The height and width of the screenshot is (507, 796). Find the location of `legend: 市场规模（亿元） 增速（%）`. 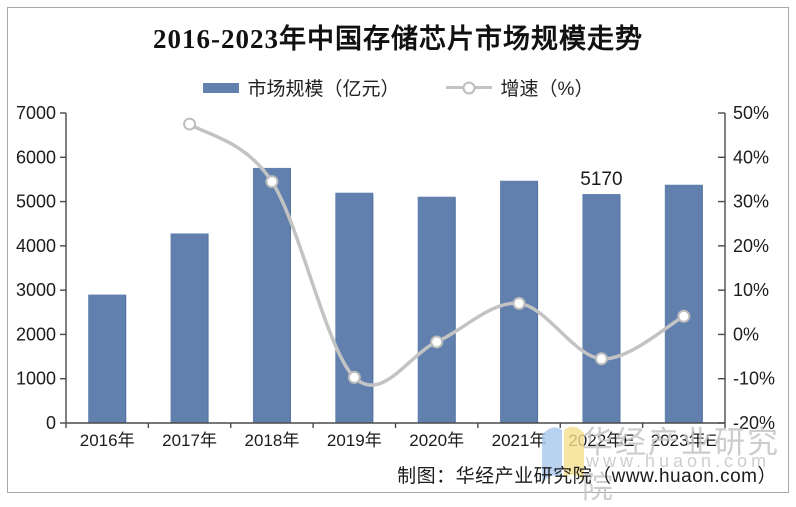

legend: 市场规模（亿元） 增速（%） is located at coordinates (398, 87).